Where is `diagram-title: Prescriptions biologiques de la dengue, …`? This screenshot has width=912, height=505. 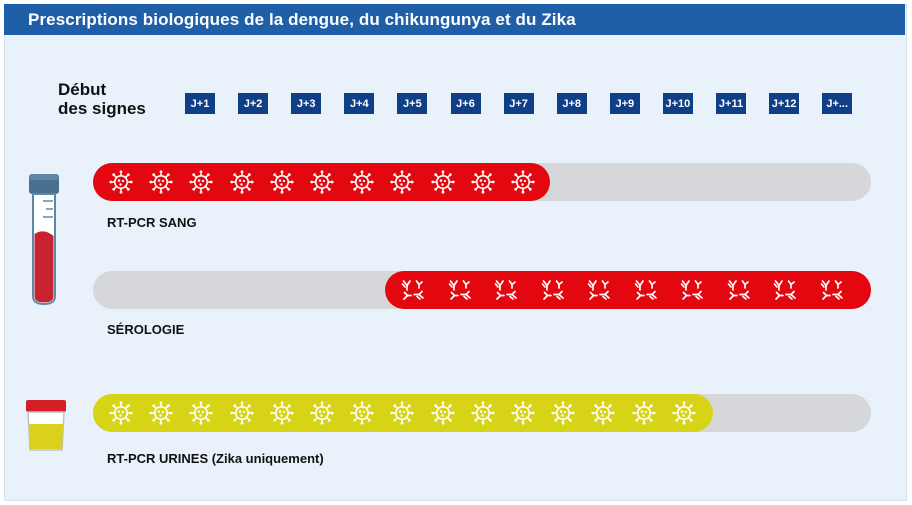 diagram-title: Prescriptions biologiques de la dengue, … is located at coordinates (302, 19).